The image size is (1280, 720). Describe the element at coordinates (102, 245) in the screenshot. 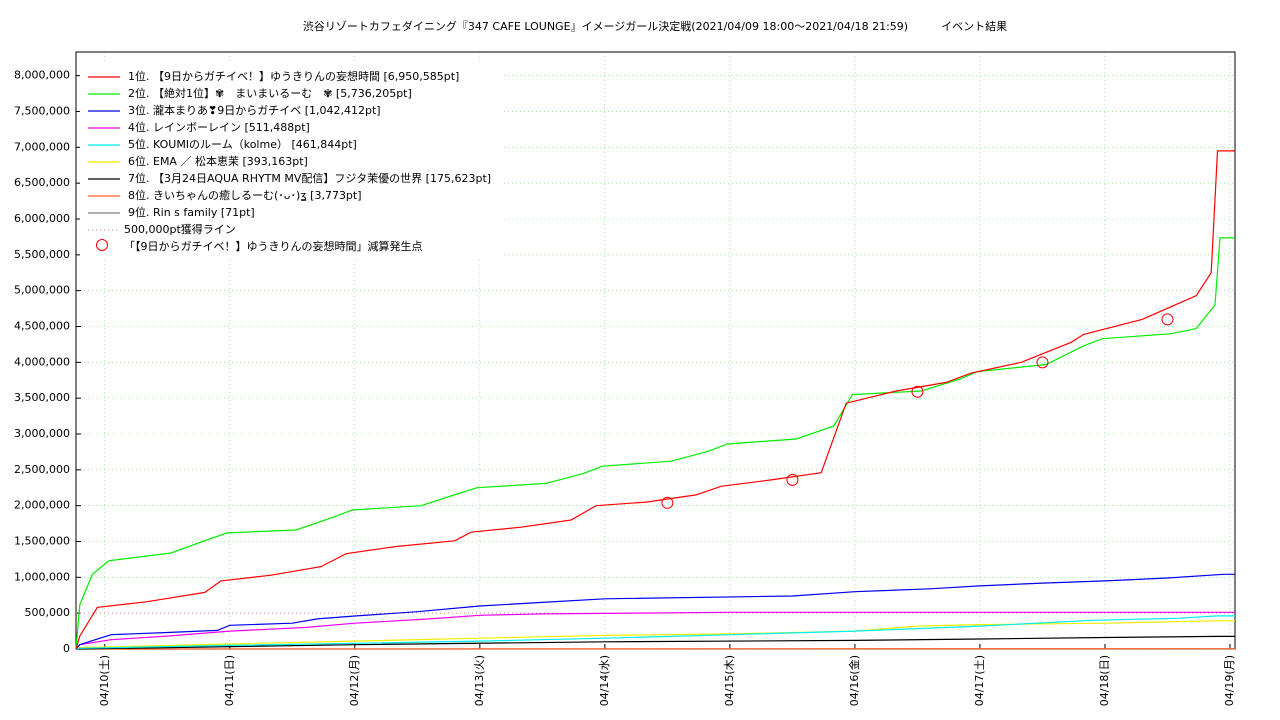

I see `legend-marker` at that location.